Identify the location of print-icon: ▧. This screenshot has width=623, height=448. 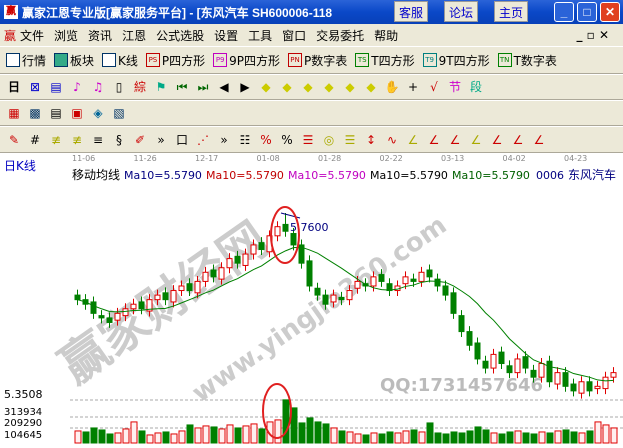
(119, 113).